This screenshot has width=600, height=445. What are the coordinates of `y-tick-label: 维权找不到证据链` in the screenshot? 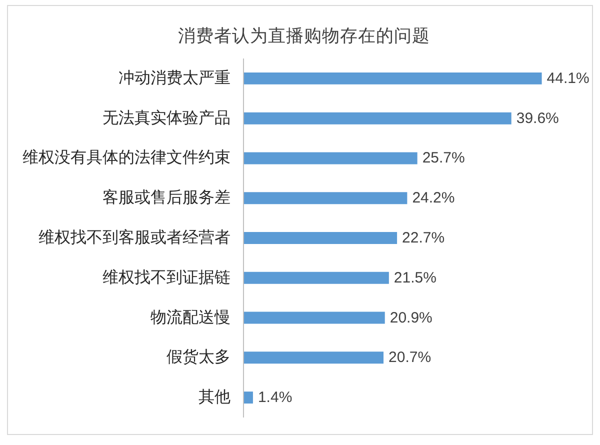 It's located at (166, 277).